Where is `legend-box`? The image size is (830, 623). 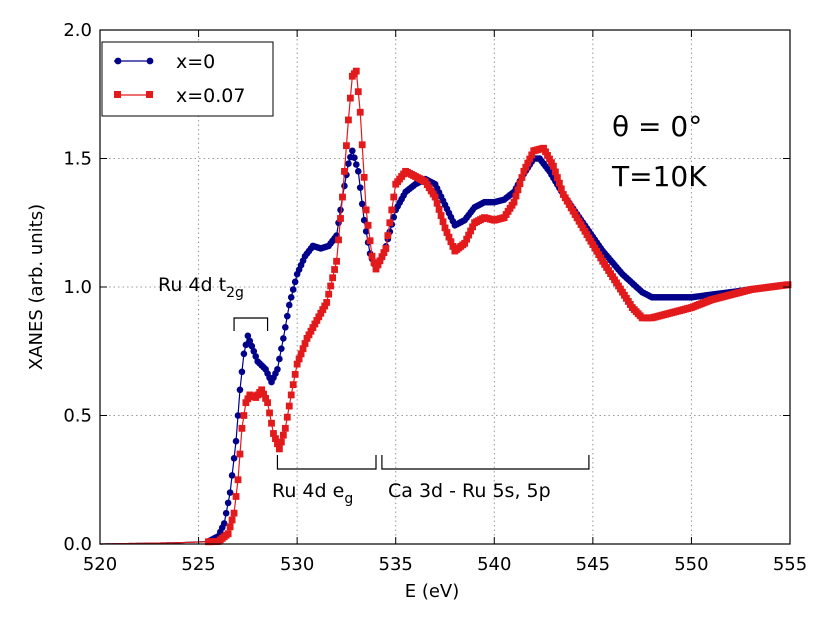
legend-box is located at coordinates (187, 79).